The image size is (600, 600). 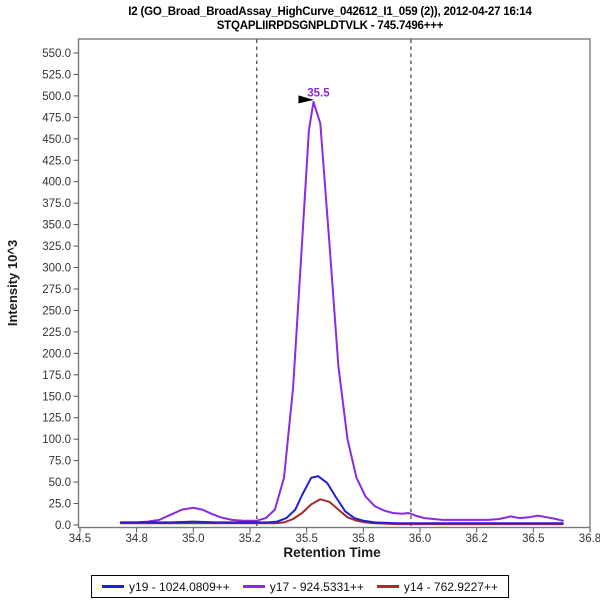 I want to click on y-axis-tick-label: 150.0, so click(x=56, y=397).